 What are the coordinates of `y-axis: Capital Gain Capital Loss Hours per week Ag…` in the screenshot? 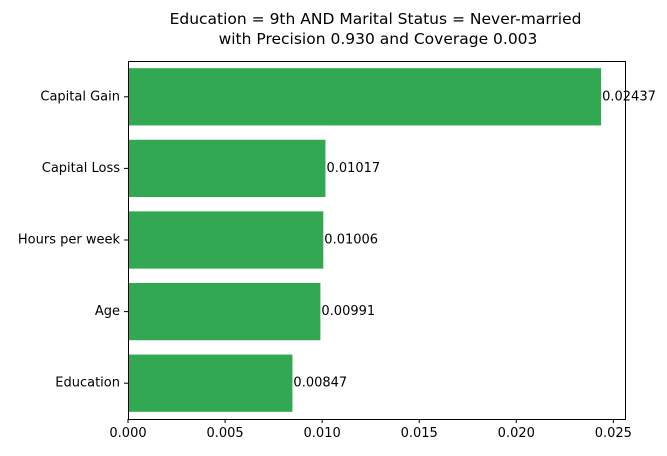 It's located at (73, 240).